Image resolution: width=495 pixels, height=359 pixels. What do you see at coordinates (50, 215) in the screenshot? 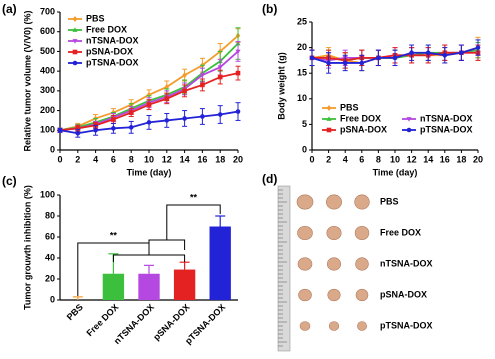
I see `y-tick-label: 80` at bounding box center [50, 215].